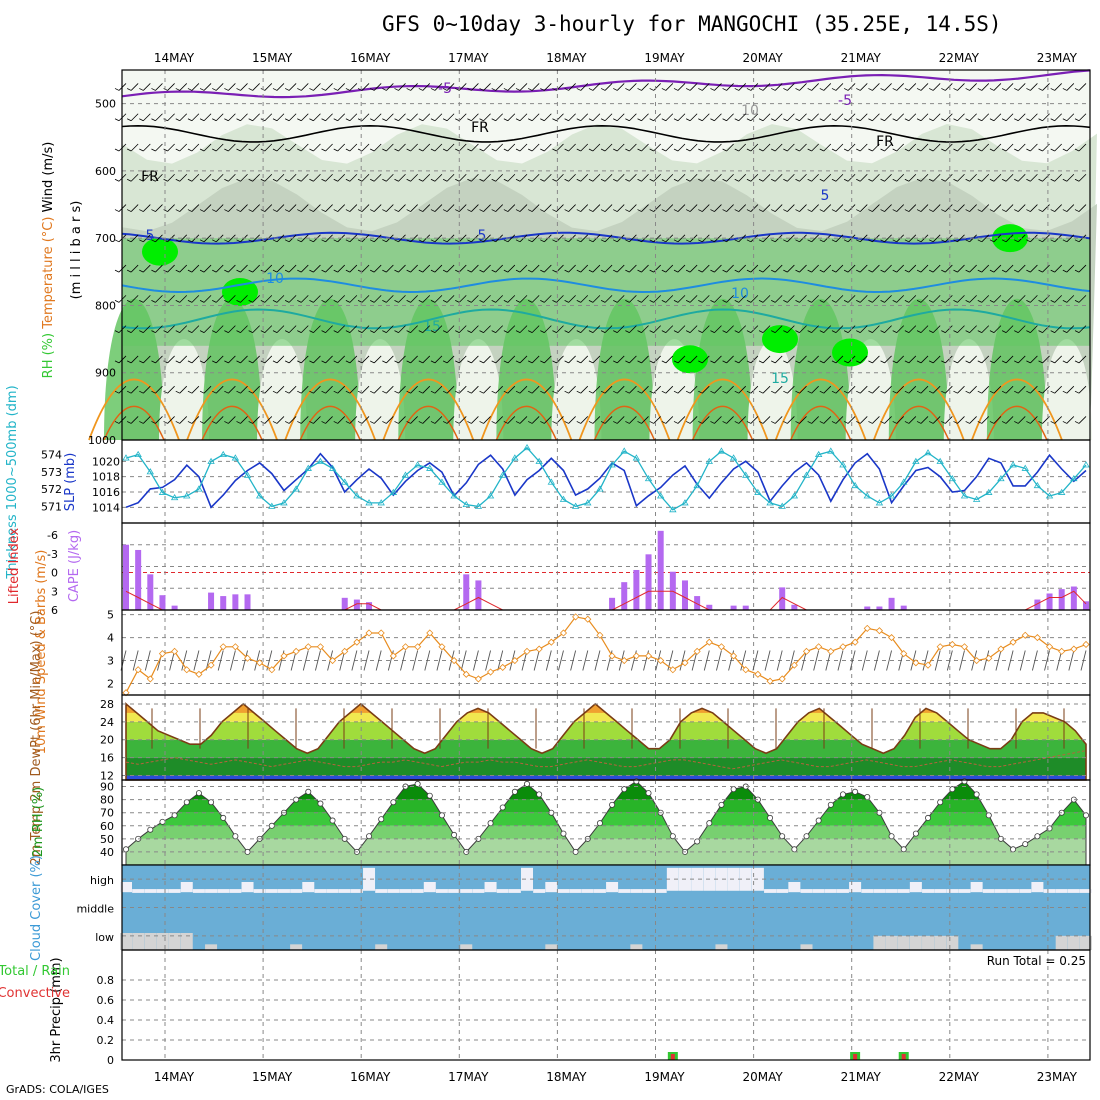  Describe the element at coordinates (107, 722) in the screenshot. I see `temp-tick-label: 24` at that location.